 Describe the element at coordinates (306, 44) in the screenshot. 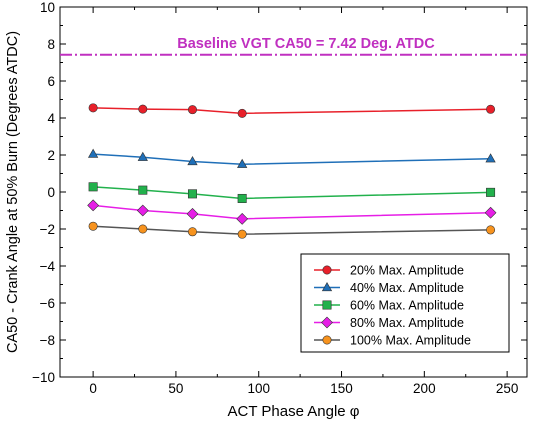

I see `baseline-label: Baseline VGT CA50 = 7.42 Deg. ATDC` at that location.